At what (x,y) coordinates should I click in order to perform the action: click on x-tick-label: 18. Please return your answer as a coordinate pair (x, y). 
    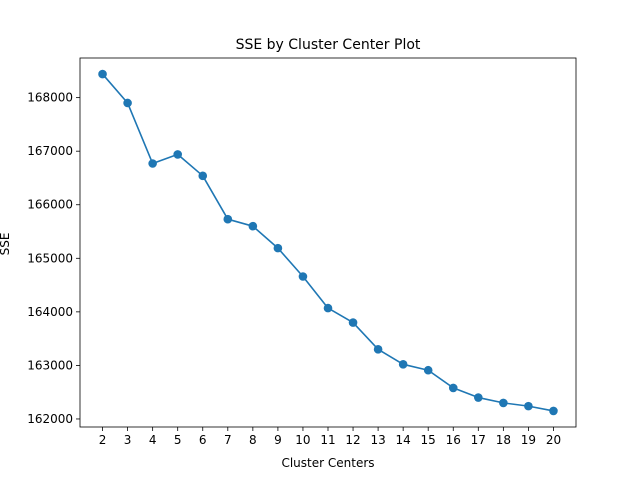
    Looking at the image, I should click on (503, 440).